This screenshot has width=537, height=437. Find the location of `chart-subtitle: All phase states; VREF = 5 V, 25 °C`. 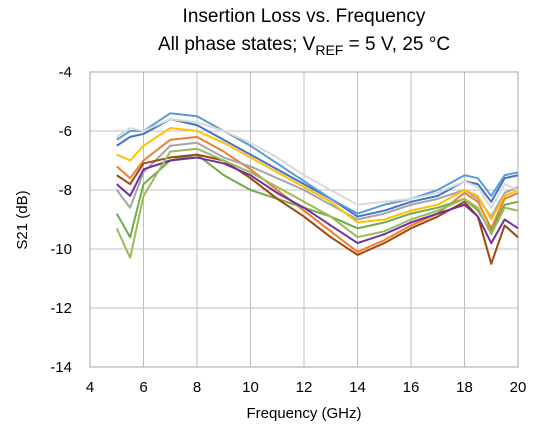

chart-subtitle: All phase states; VREF = 5 V, 25 °C is located at coordinates (304, 46).